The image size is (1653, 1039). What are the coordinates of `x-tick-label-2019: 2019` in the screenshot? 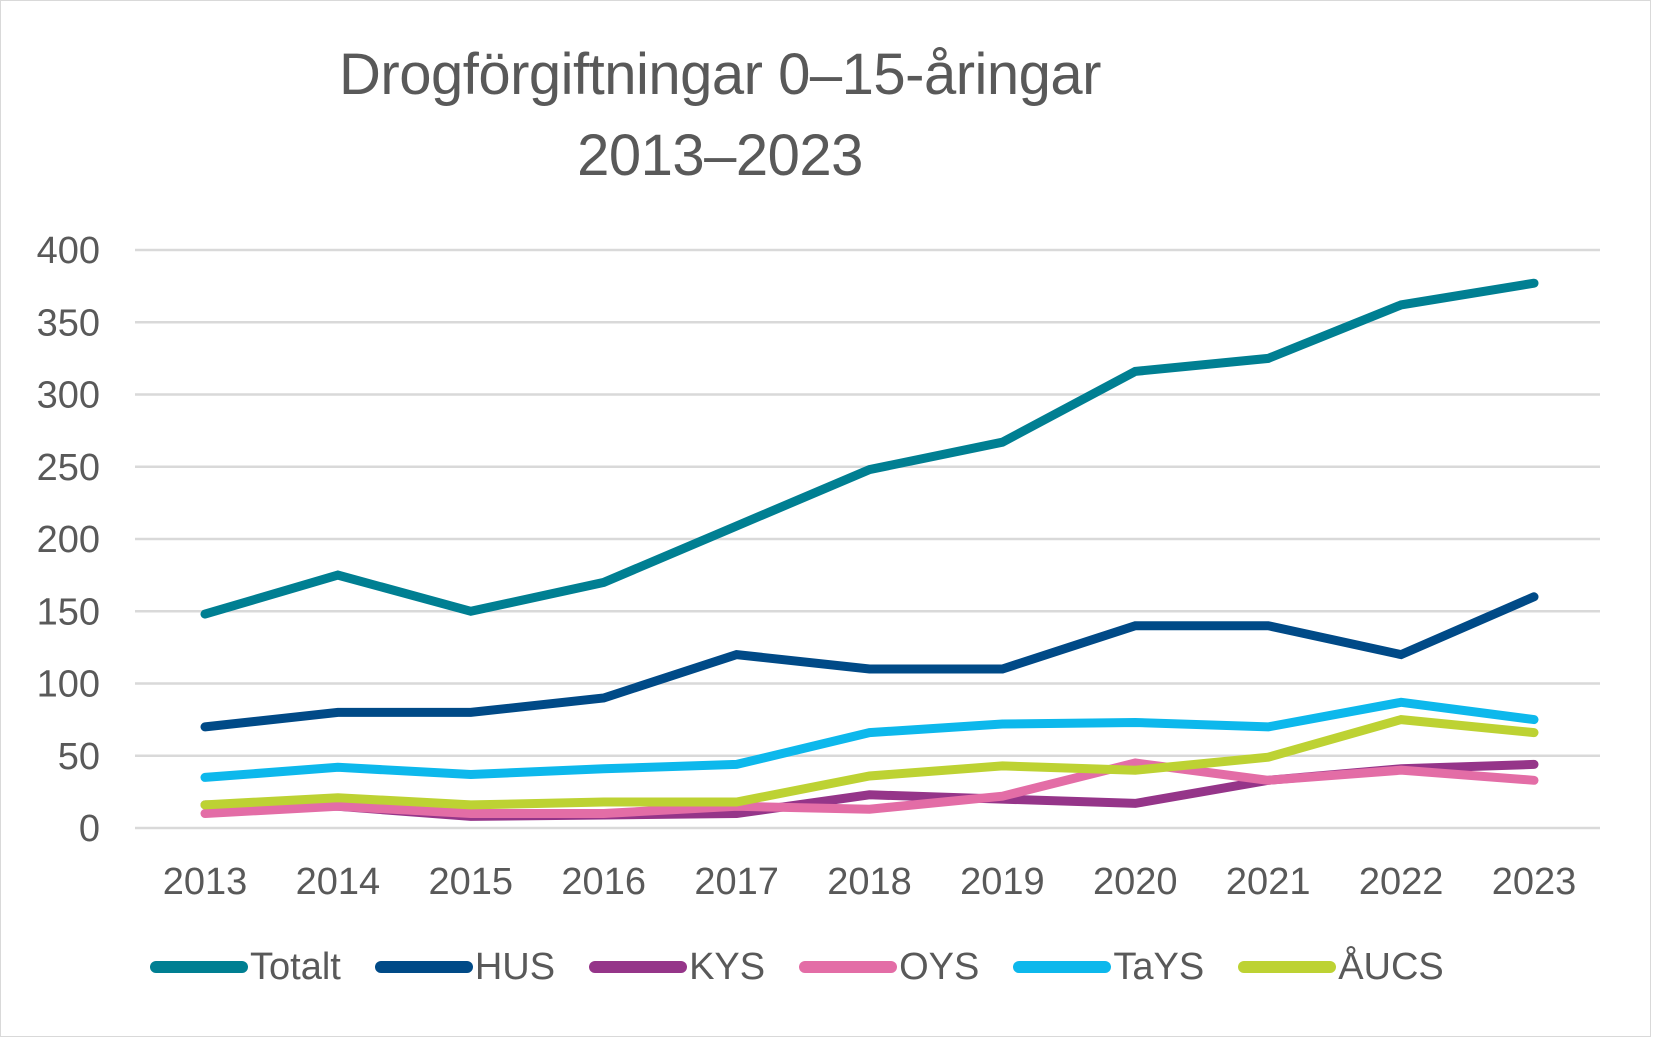 It's located at (1002, 882).